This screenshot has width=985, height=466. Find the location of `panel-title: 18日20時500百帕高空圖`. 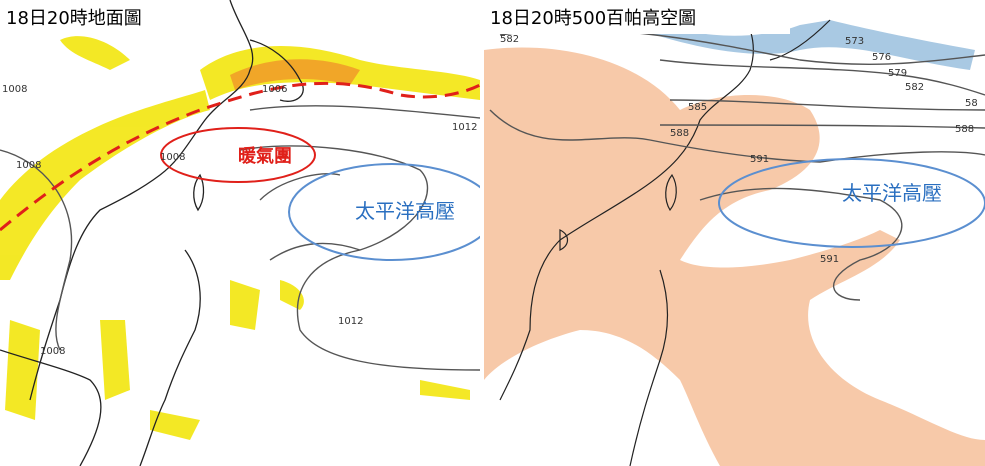

panel-title: 18日20時500百帕高空圖 is located at coordinates (593, 18).